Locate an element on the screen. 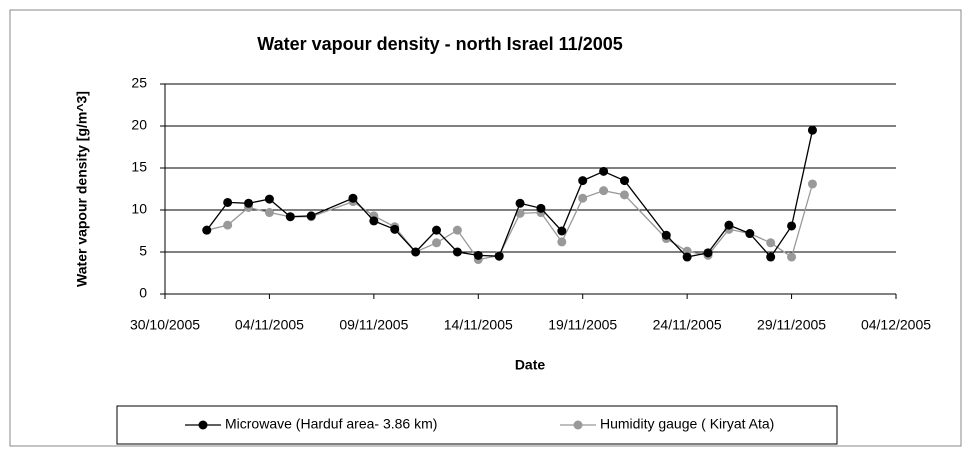 The height and width of the screenshot is (456, 972). x-tick-label: 09/11/2005 is located at coordinates (373, 325).